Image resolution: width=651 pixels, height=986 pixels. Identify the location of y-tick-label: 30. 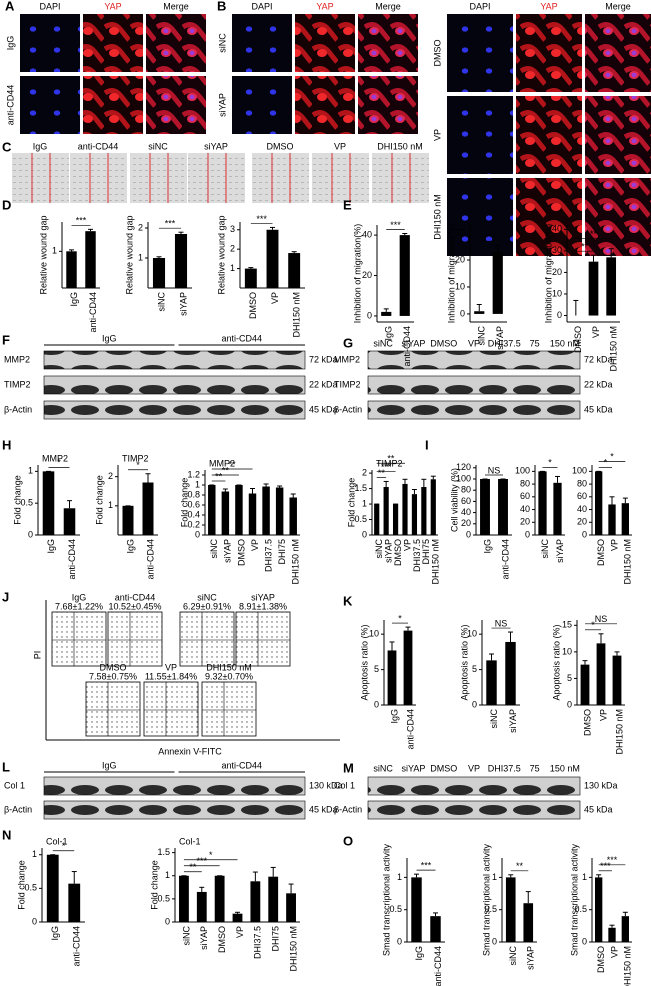
(557, 250).